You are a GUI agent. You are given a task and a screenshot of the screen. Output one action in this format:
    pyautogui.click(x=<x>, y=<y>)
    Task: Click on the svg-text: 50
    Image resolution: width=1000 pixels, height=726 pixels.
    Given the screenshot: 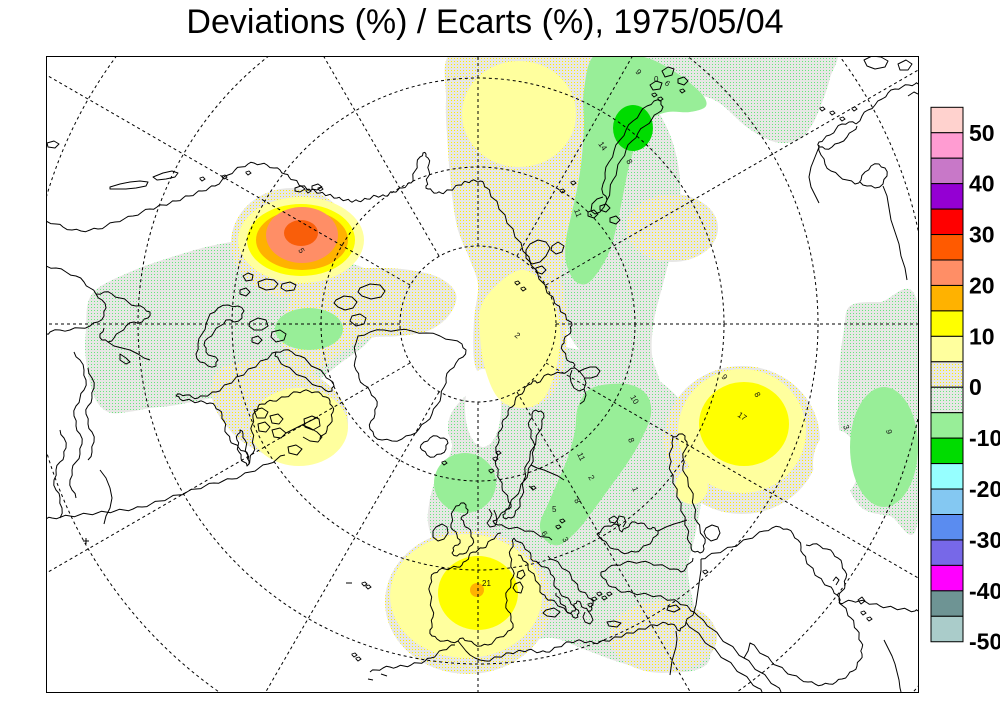 What is the action you would take?
    pyautogui.click(x=982, y=133)
    